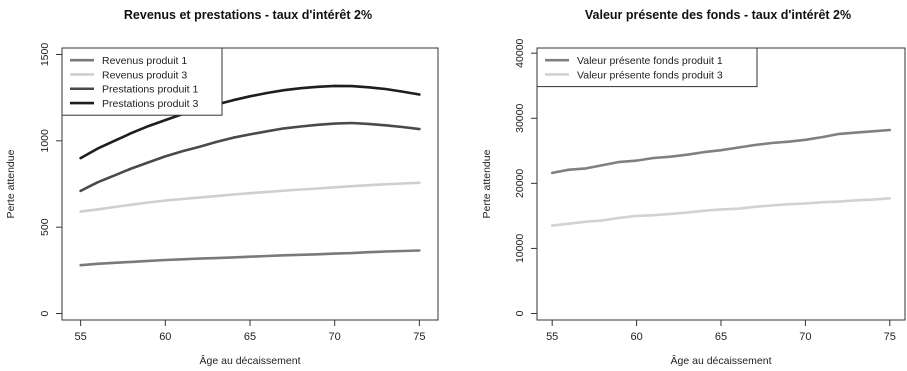  I want to click on y-tick-label: 30000, so click(520, 118).